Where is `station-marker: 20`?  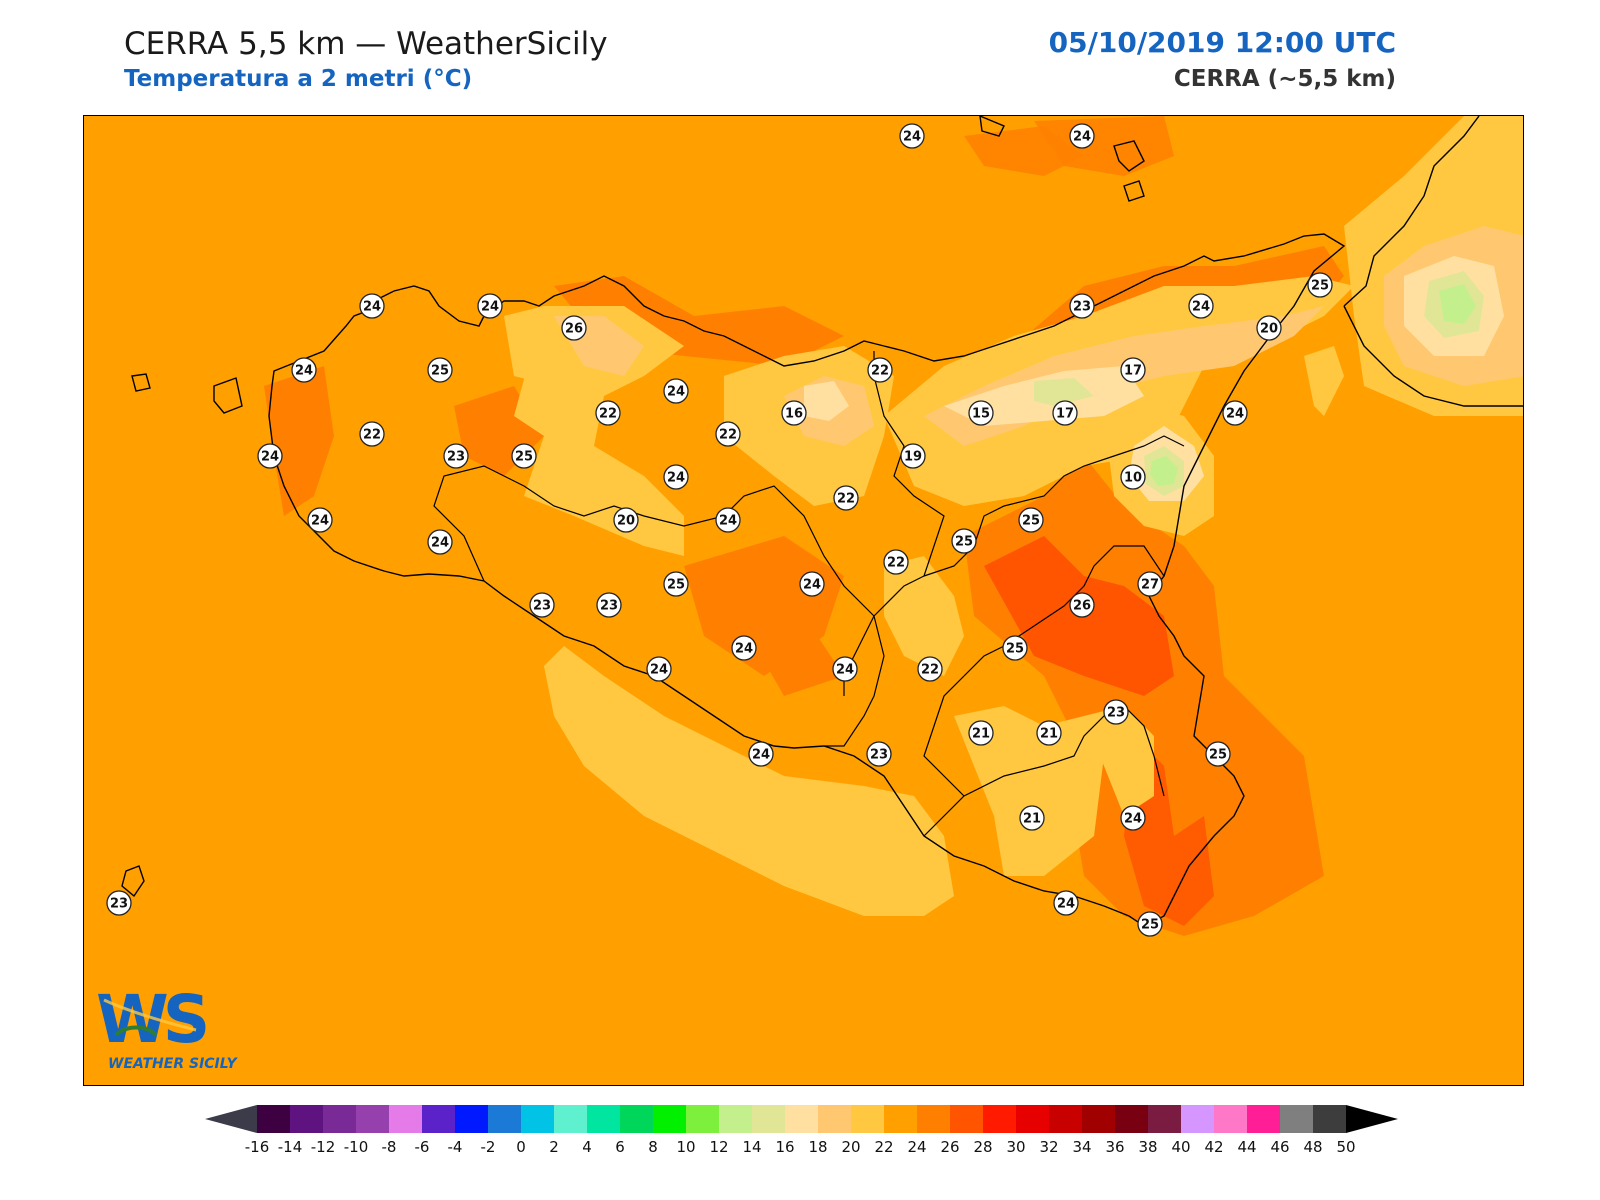
station-marker: 20 is located at coordinates (626, 520).